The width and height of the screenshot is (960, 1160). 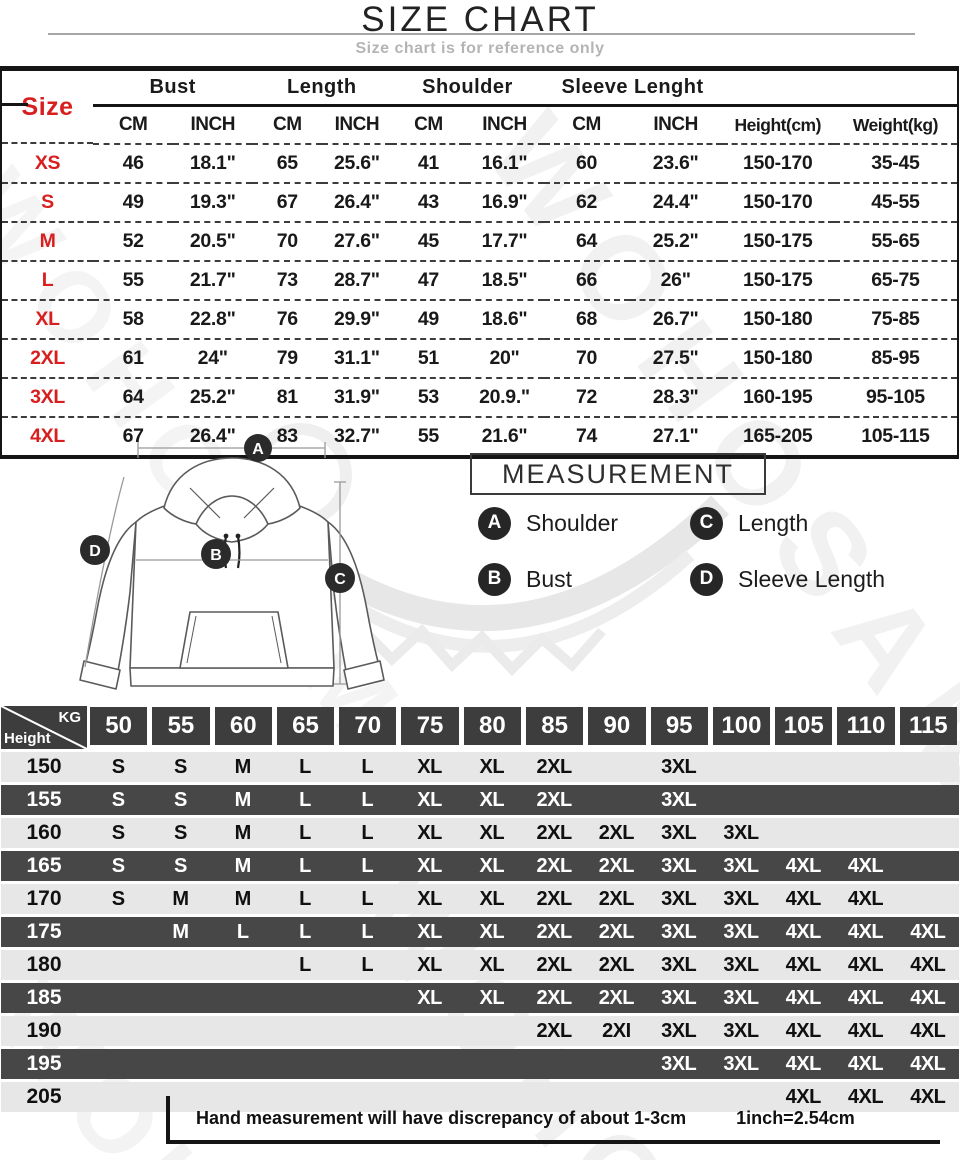 I want to click on size-value: 26", so click(x=675, y=281).